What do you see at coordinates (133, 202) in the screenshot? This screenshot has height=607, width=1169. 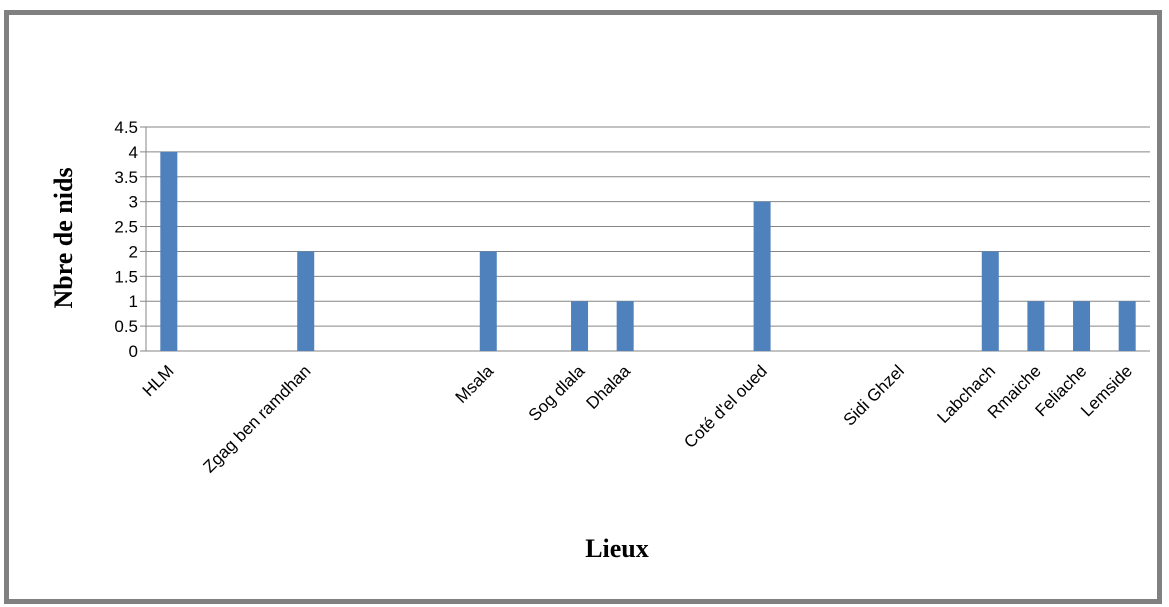 I see `y-tick-label: 3` at bounding box center [133, 202].